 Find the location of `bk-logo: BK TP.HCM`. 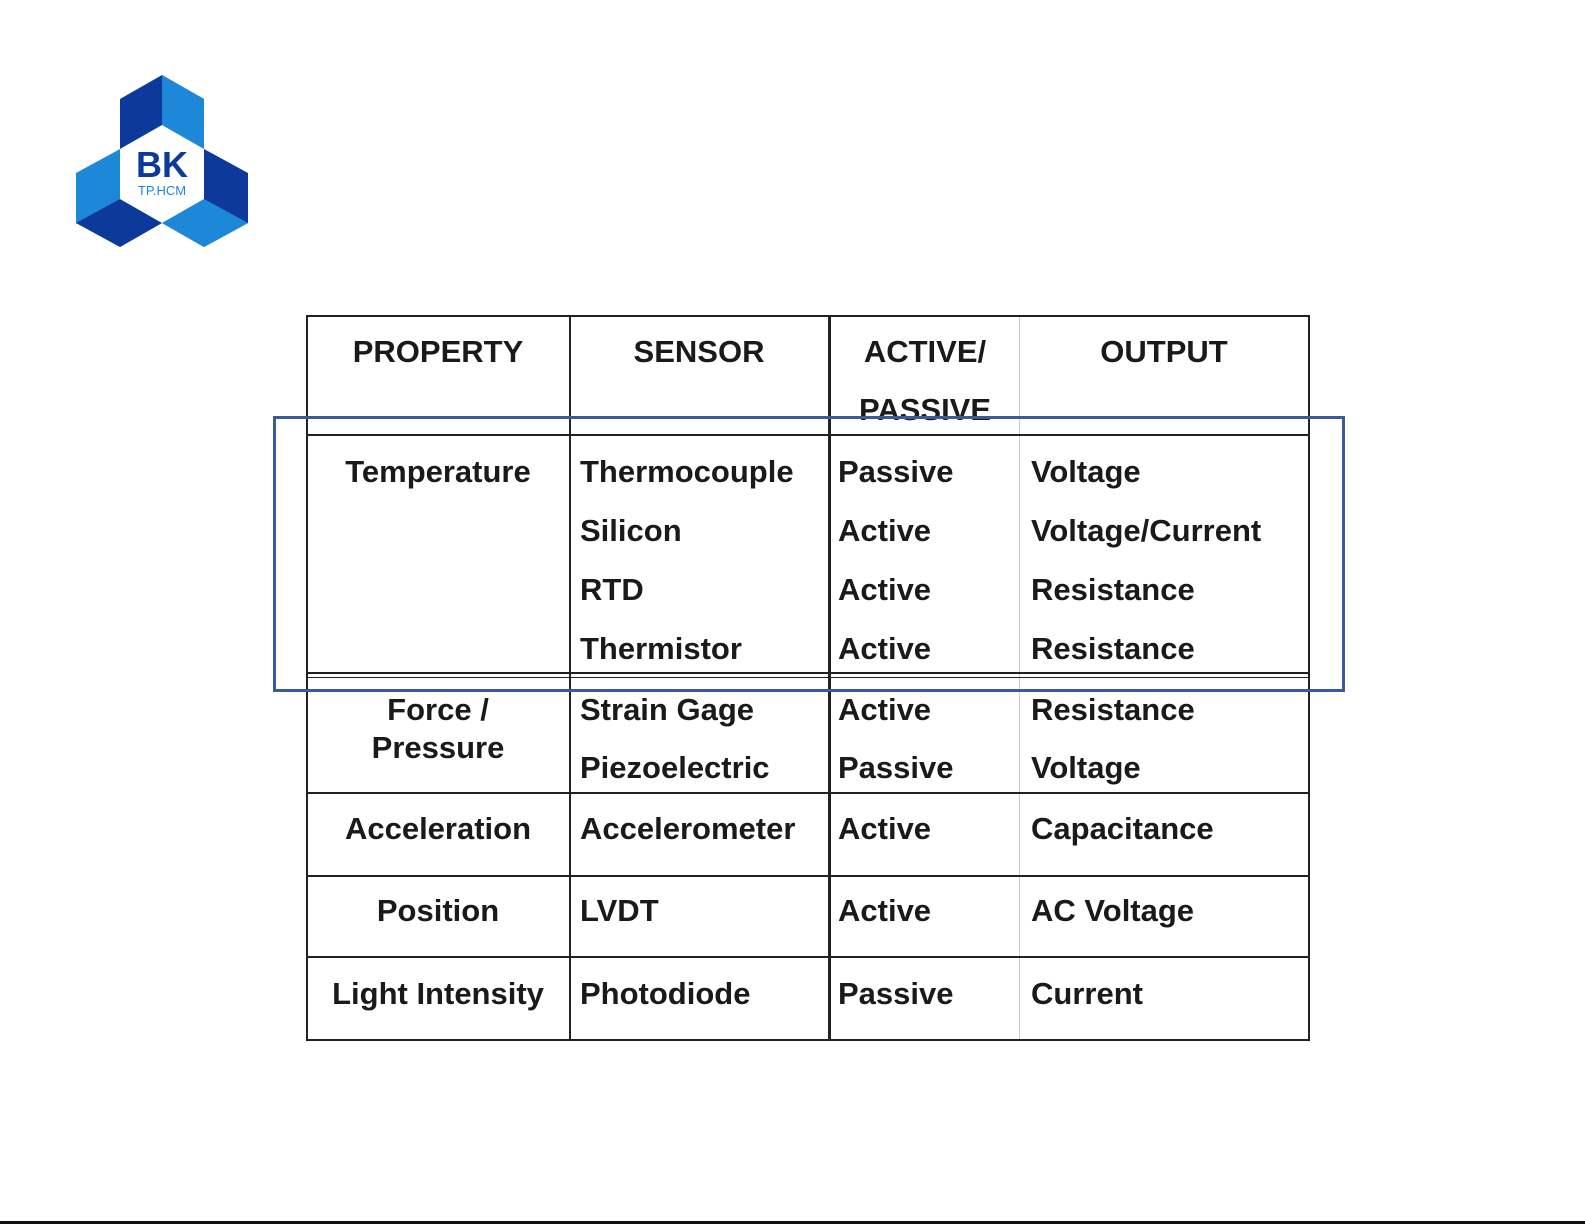

bk-logo: BK TP.HCM is located at coordinates (162, 161).